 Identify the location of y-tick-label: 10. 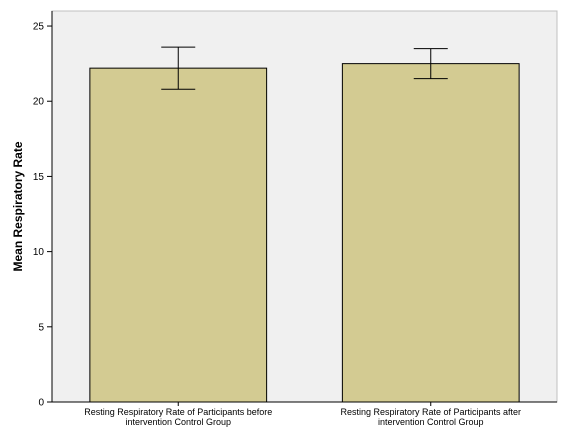
(39, 252).